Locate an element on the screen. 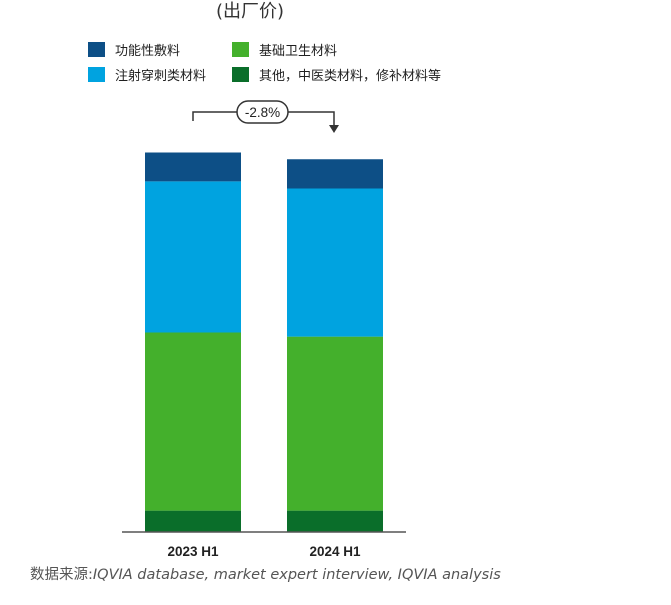 This screenshot has width=671, height=605. x-tick-label: 2024 H1 is located at coordinates (335, 551).